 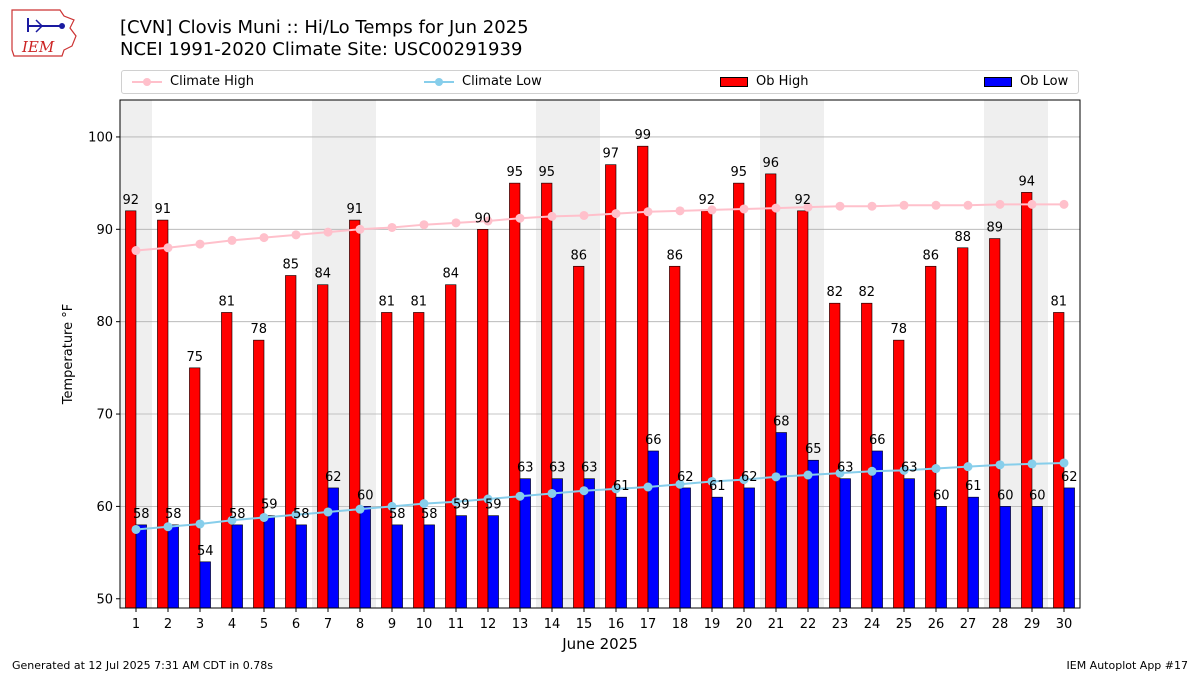 What do you see at coordinates (44, 33) in the screenshot?
I see `iem-logo: IEM` at bounding box center [44, 33].